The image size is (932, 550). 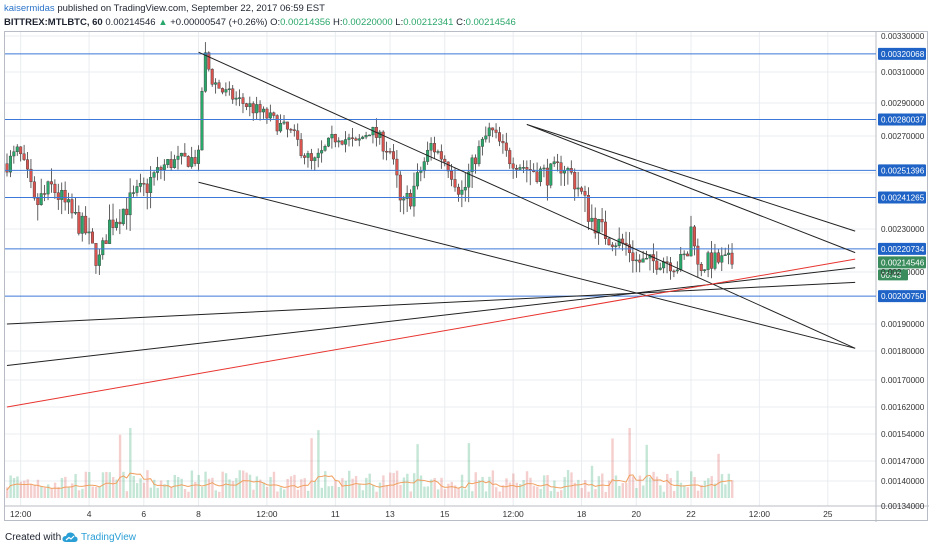 What do you see at coordinates (33, 537) in the screenshot?
I see `created-with-label: Created with` at bounding box center [33, 537].